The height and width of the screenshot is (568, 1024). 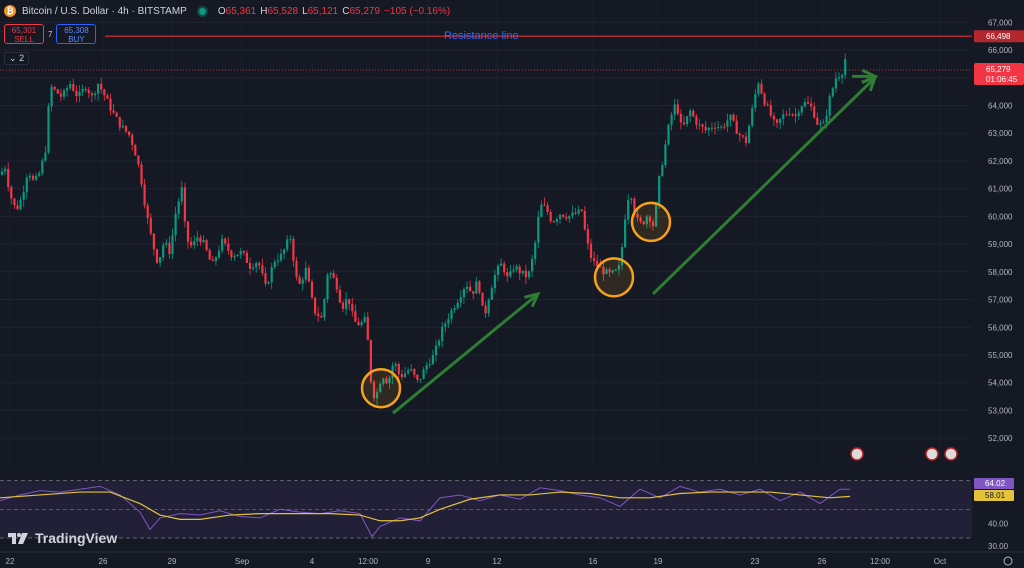 I want to click on y-tick-label: 54,000, so click(x=1000, y=383).